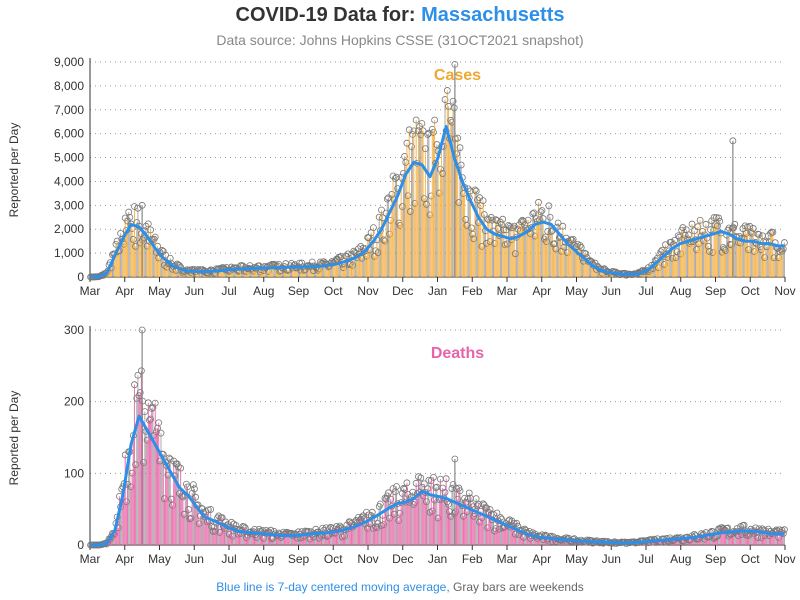 The height and width of the screenshot is (600, 800). Describe the element at coordinates (716, 559) in the screenshot. I see `deaths-xtick-label: Sep` at that location.